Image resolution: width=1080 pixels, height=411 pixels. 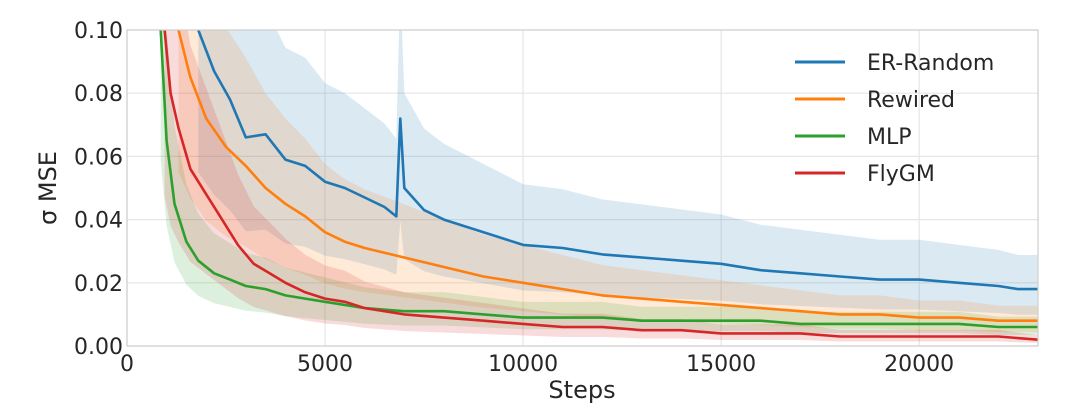 What do you see at coordinates (894, 119) in the screenshot?
I see `legend: ER-Random Rewired MLP FlyGM` at bounding box center [894, 119].